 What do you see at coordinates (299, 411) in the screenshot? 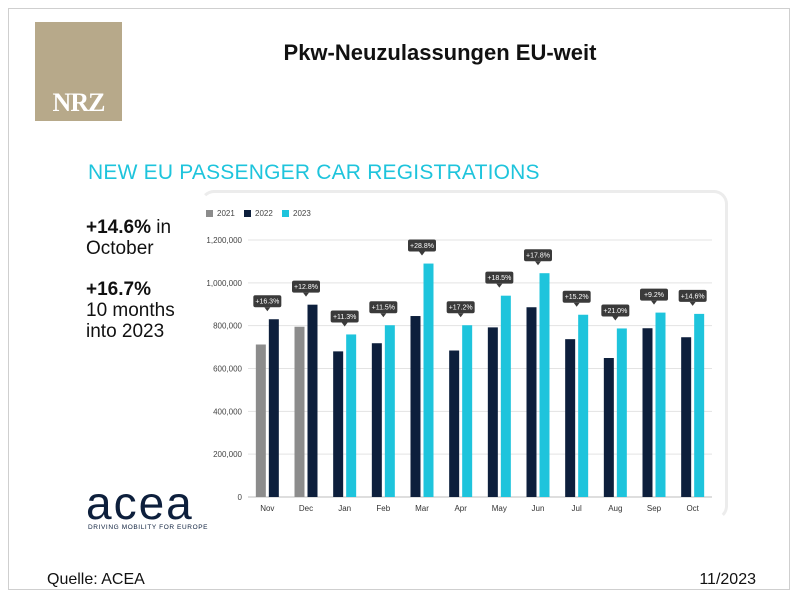
I see `bar-2021-dec` at bounding box center [299, 411].